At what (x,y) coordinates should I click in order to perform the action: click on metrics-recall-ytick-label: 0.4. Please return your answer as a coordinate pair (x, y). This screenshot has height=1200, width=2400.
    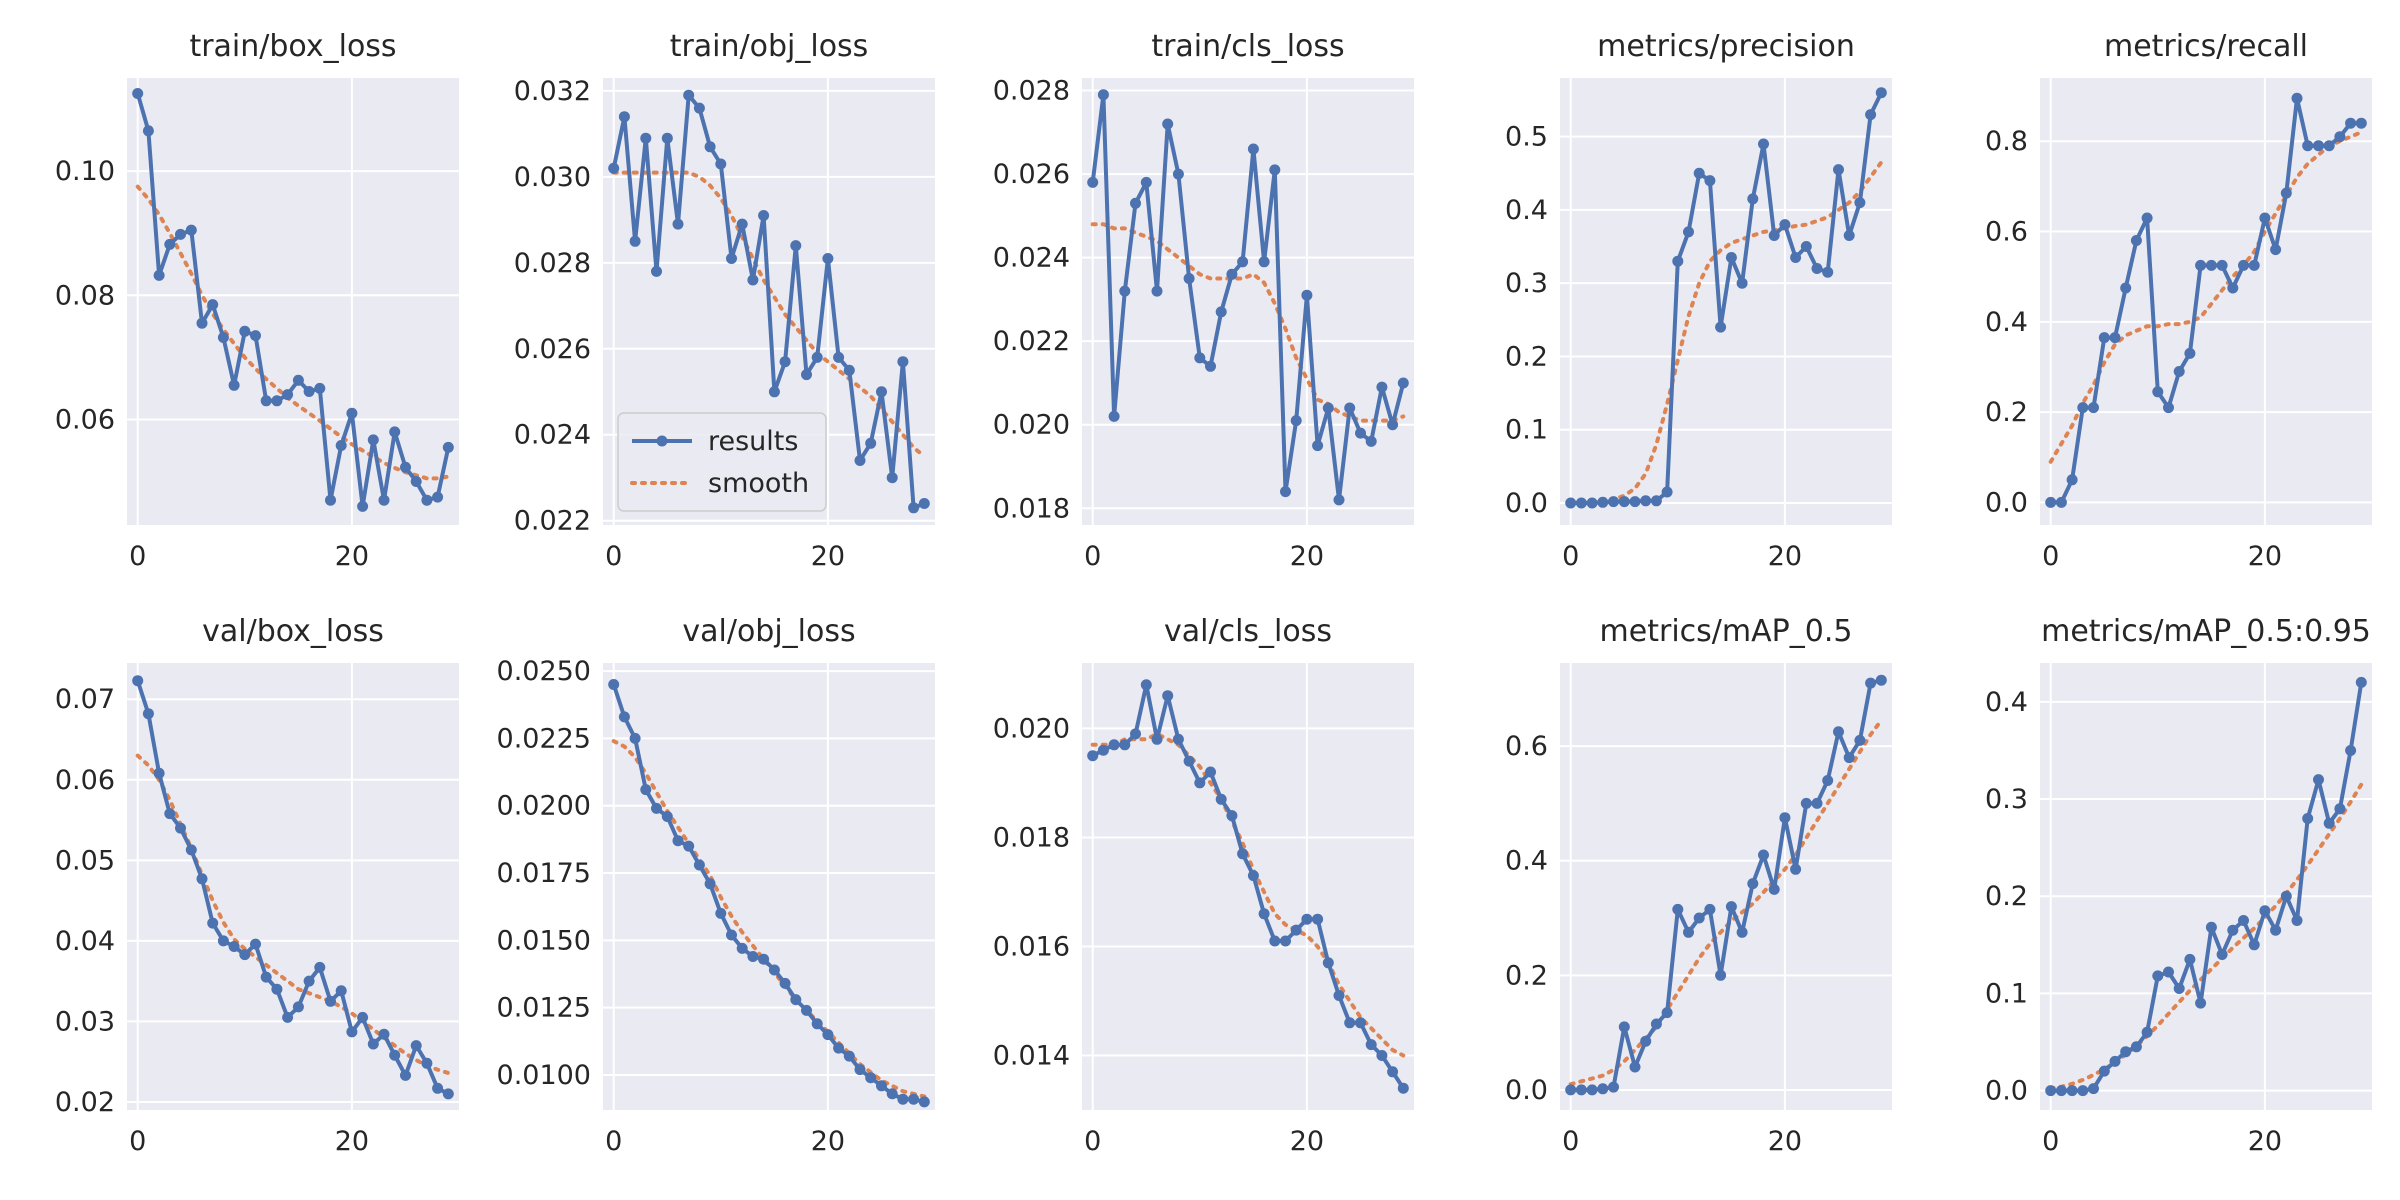
    Looking at the image, I should click on (2006, 322).